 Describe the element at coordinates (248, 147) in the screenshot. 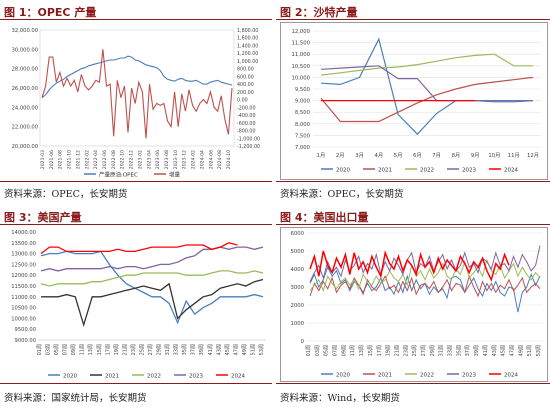

I see `c1-right-tick-0: -1,200.00` at that location.